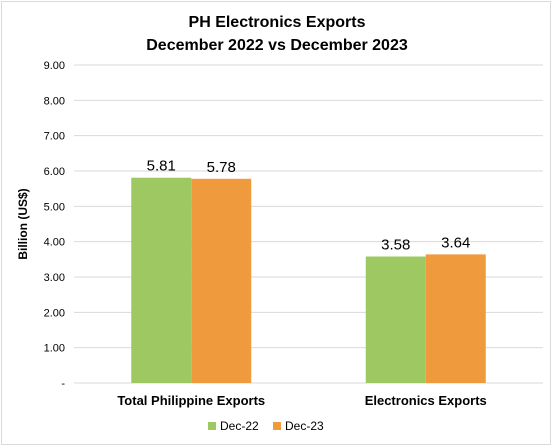  What do you see at coordinates (54, 349) in the screenshot?
I see `y-tick-label: 1.00` at bounding box center [54, 349].